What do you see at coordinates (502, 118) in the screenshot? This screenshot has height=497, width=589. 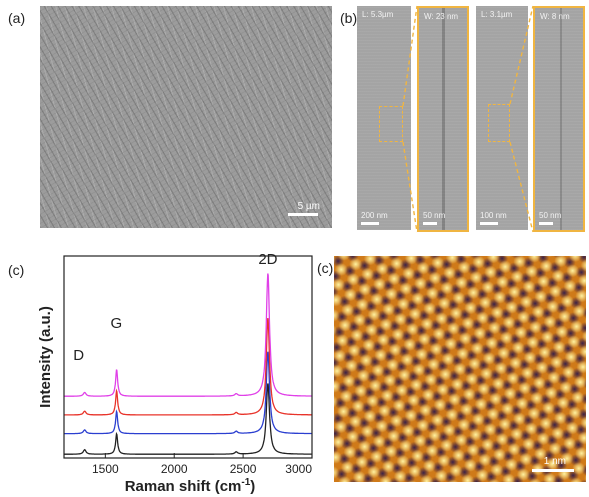 I see `sem-overview-right: L: 3.1µm 100 nm` at bounding box center [502, 118].